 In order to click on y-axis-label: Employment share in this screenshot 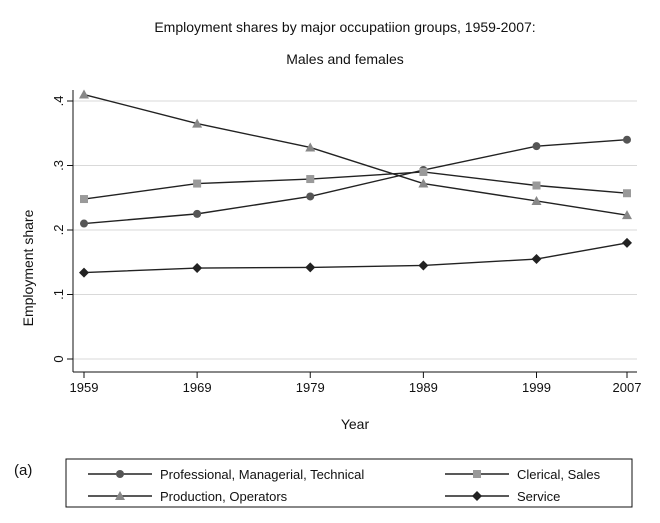, I will do `click(28, 267)`.